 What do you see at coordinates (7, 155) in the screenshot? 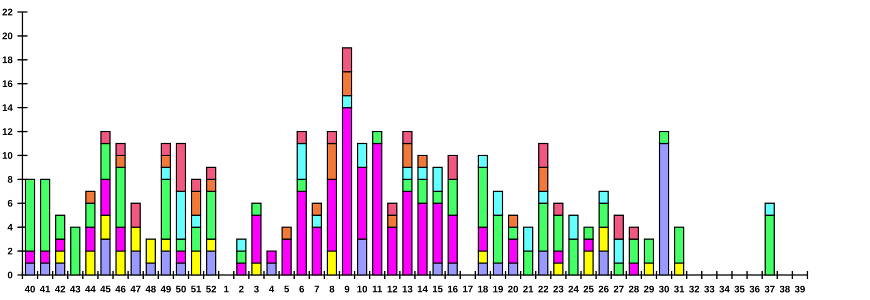
I see `y-tick-label: 10` at bounding box center [7, 155].